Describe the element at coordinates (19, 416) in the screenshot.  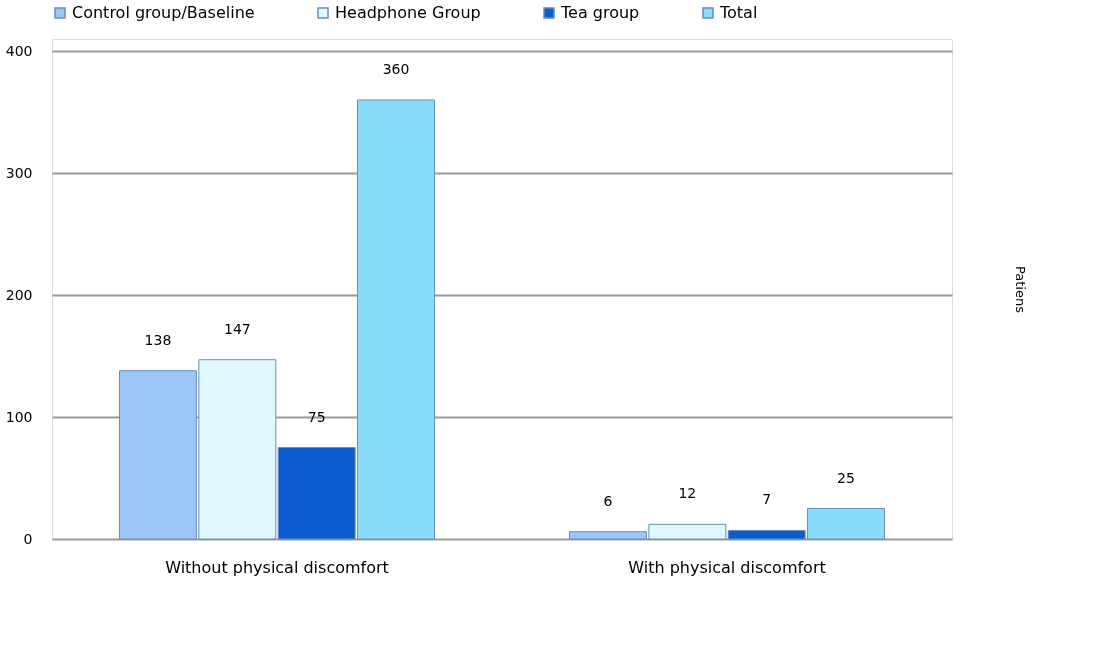
I see `y-tick-label: 100` at that location.